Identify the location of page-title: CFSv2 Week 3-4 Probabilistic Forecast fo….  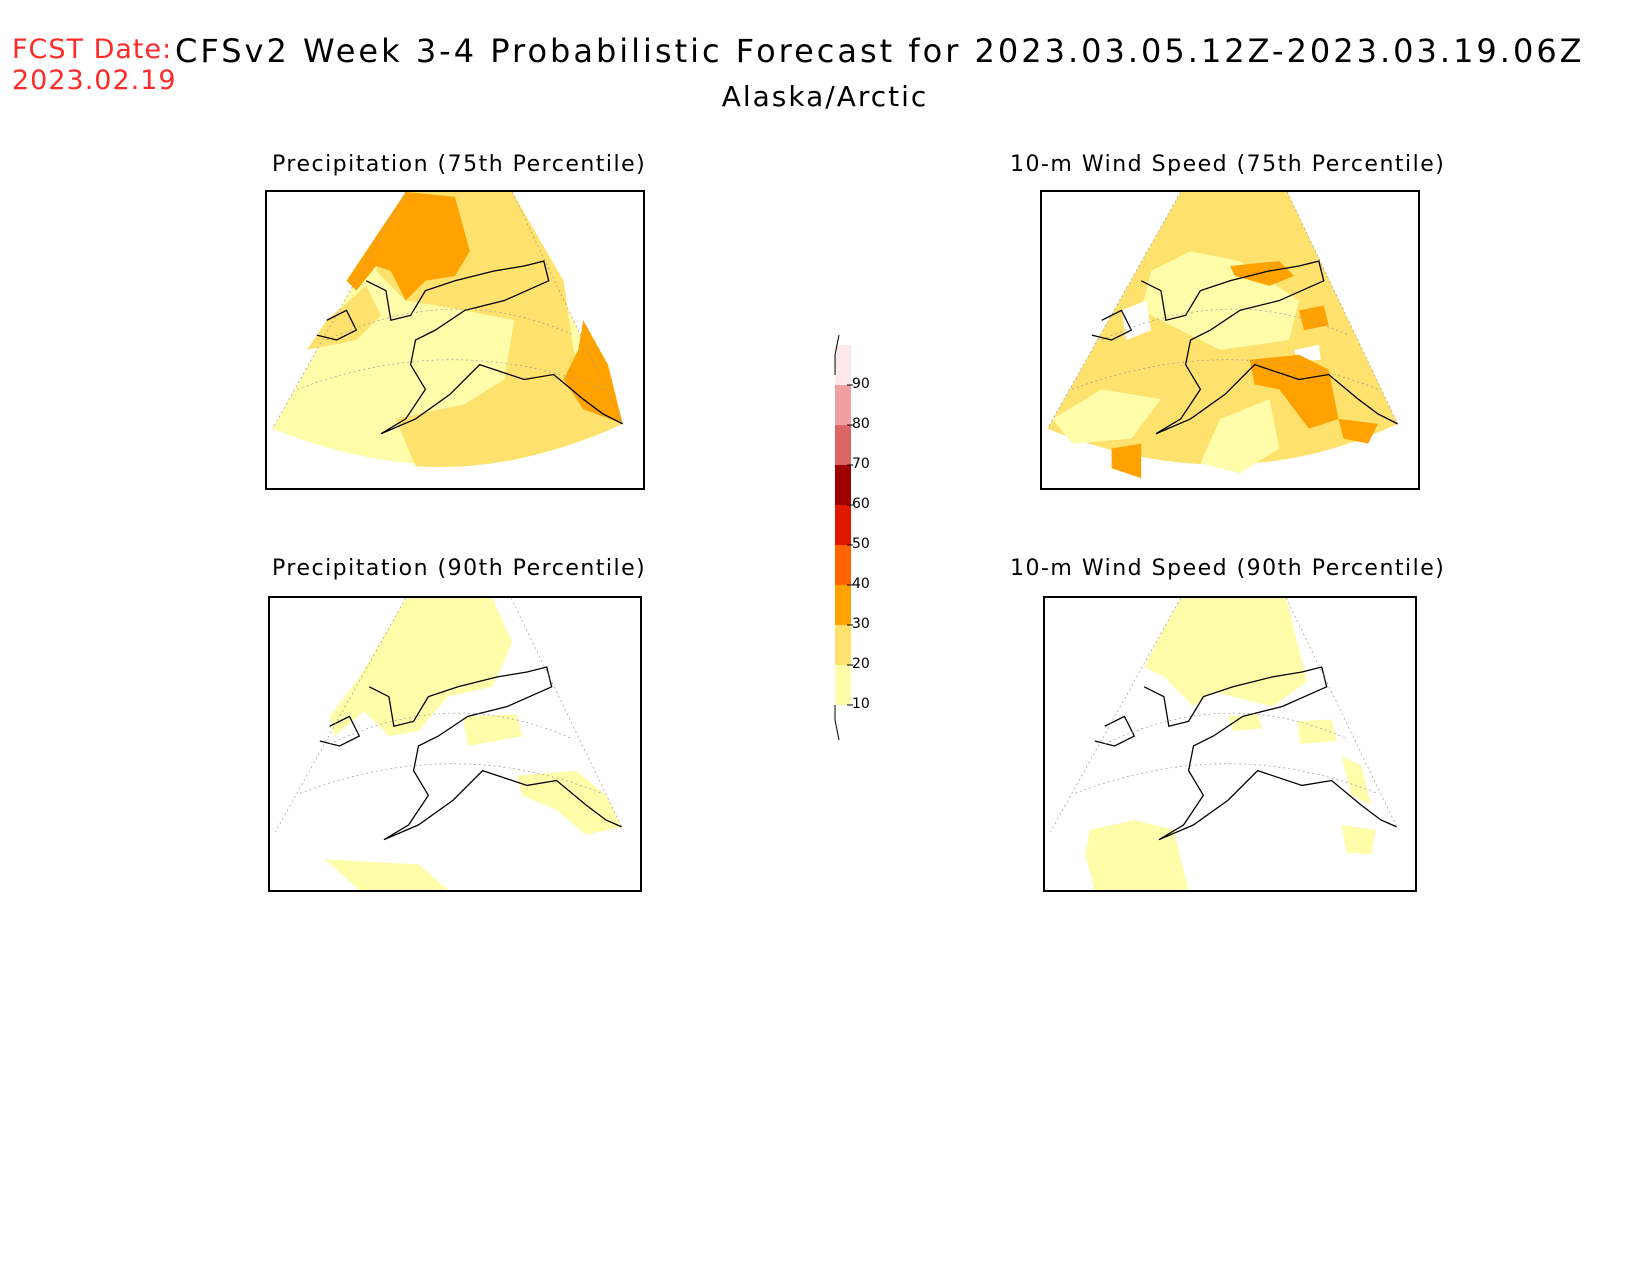
(880, 51).